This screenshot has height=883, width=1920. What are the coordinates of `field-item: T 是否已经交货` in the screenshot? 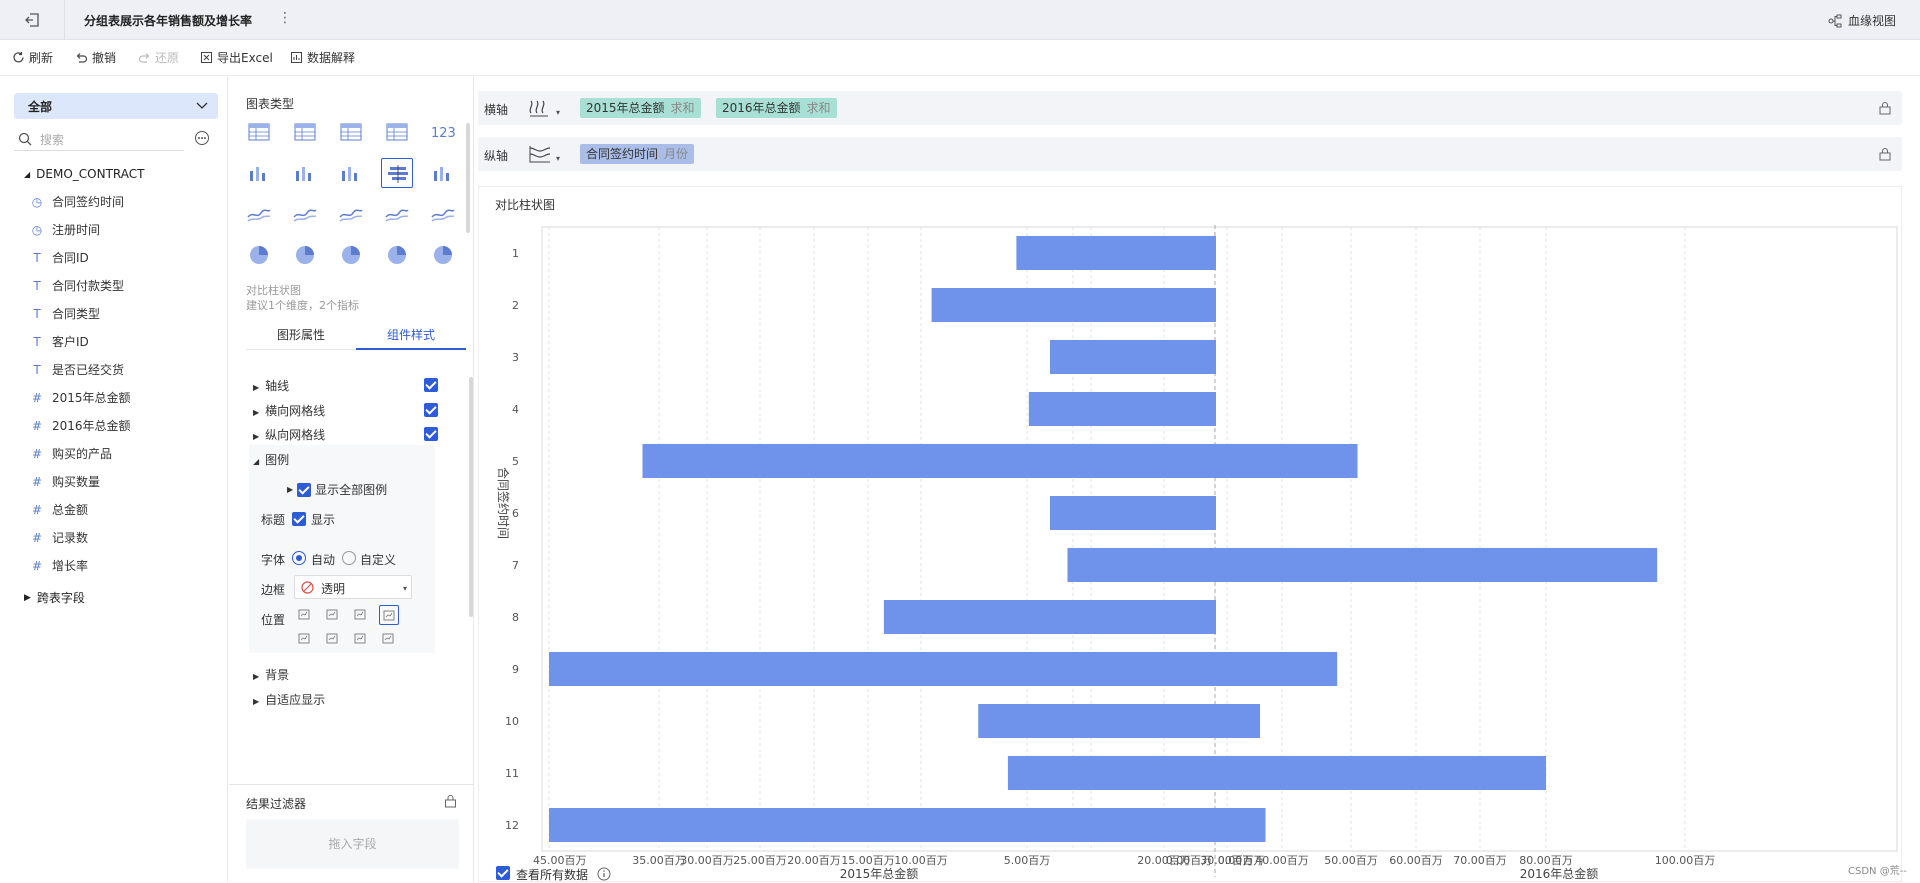 It's located at (77, 369).